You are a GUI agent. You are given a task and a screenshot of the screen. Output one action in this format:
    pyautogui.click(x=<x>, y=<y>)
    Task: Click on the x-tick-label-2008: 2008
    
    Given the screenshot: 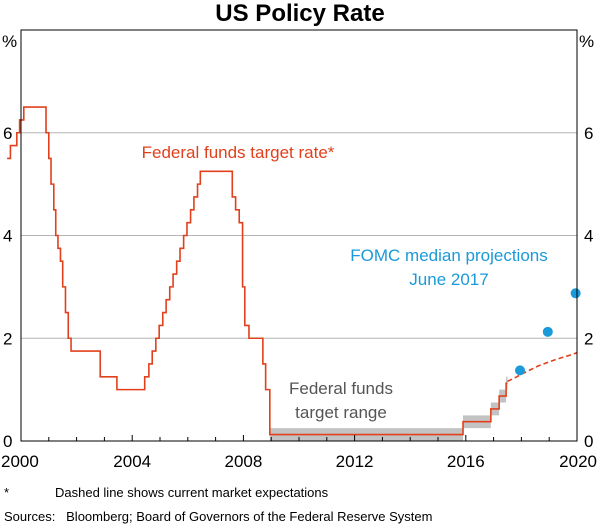 What is the action you would take?
    pyautogui.click(x=243, y=461)
    